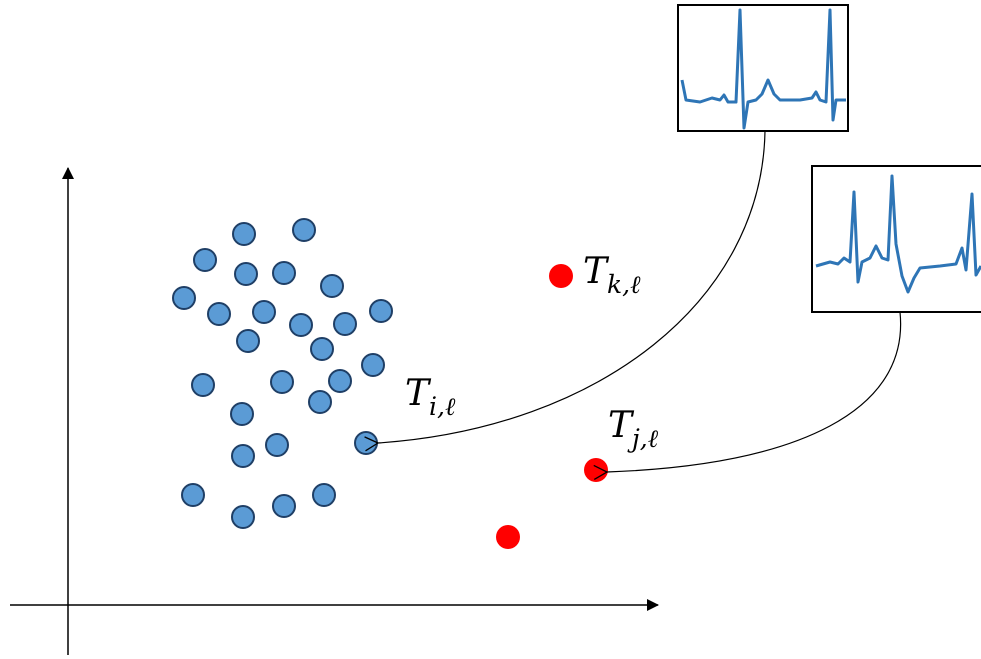 The width and height of the screenshot is (981, 659). Describe the element at coordinates (624, 284) in the screenshot. I see `label-part: k,ℓ` at that location.